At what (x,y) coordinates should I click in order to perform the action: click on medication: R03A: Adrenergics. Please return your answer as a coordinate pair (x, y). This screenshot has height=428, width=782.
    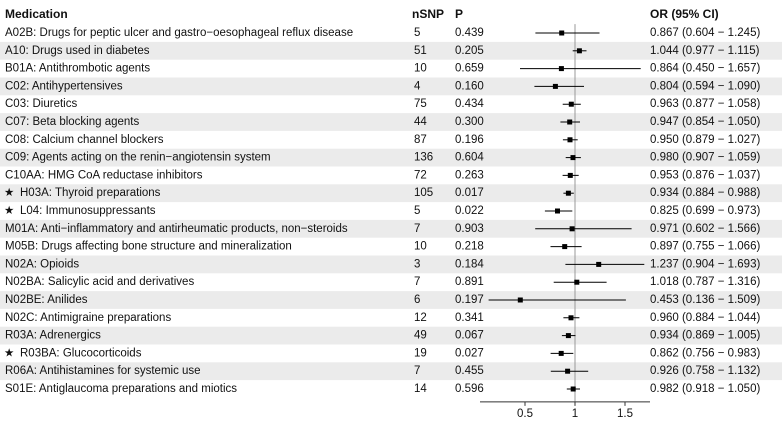
    Looking at the image, I should click on (53, 336).